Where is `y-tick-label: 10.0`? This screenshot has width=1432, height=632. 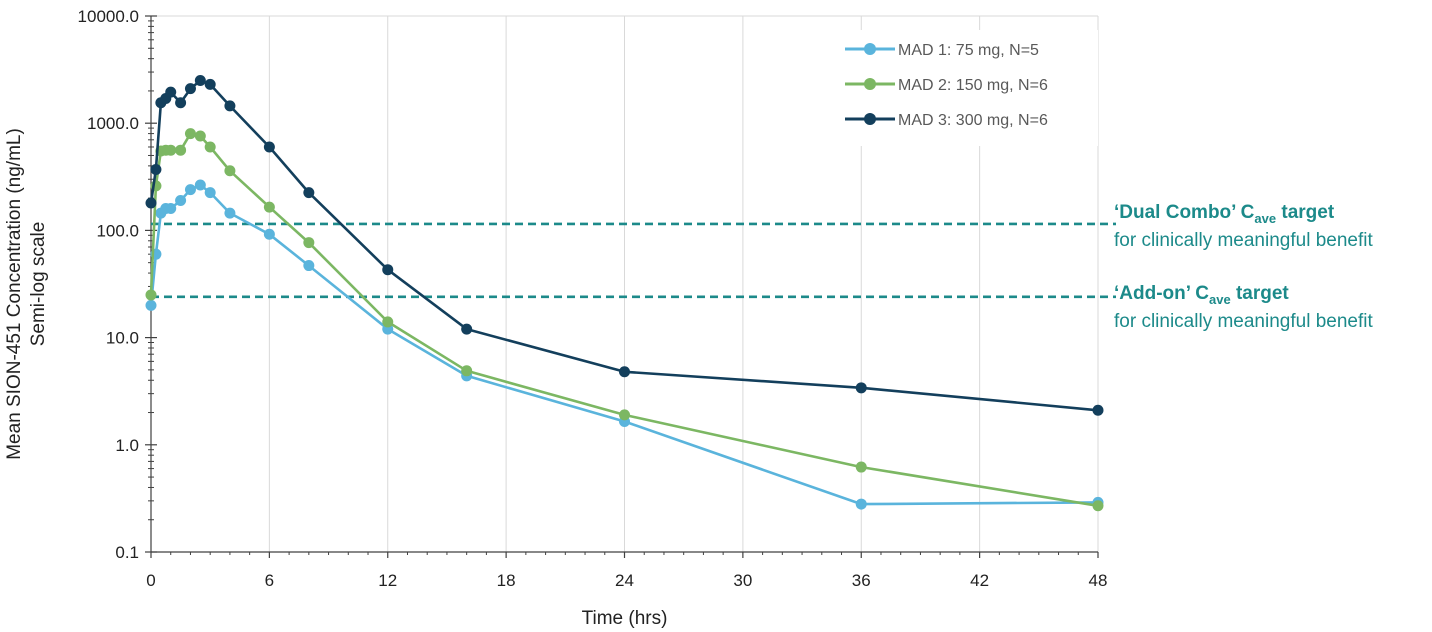 y-tick-label: 10.0 is located at coordinates (122, 338).